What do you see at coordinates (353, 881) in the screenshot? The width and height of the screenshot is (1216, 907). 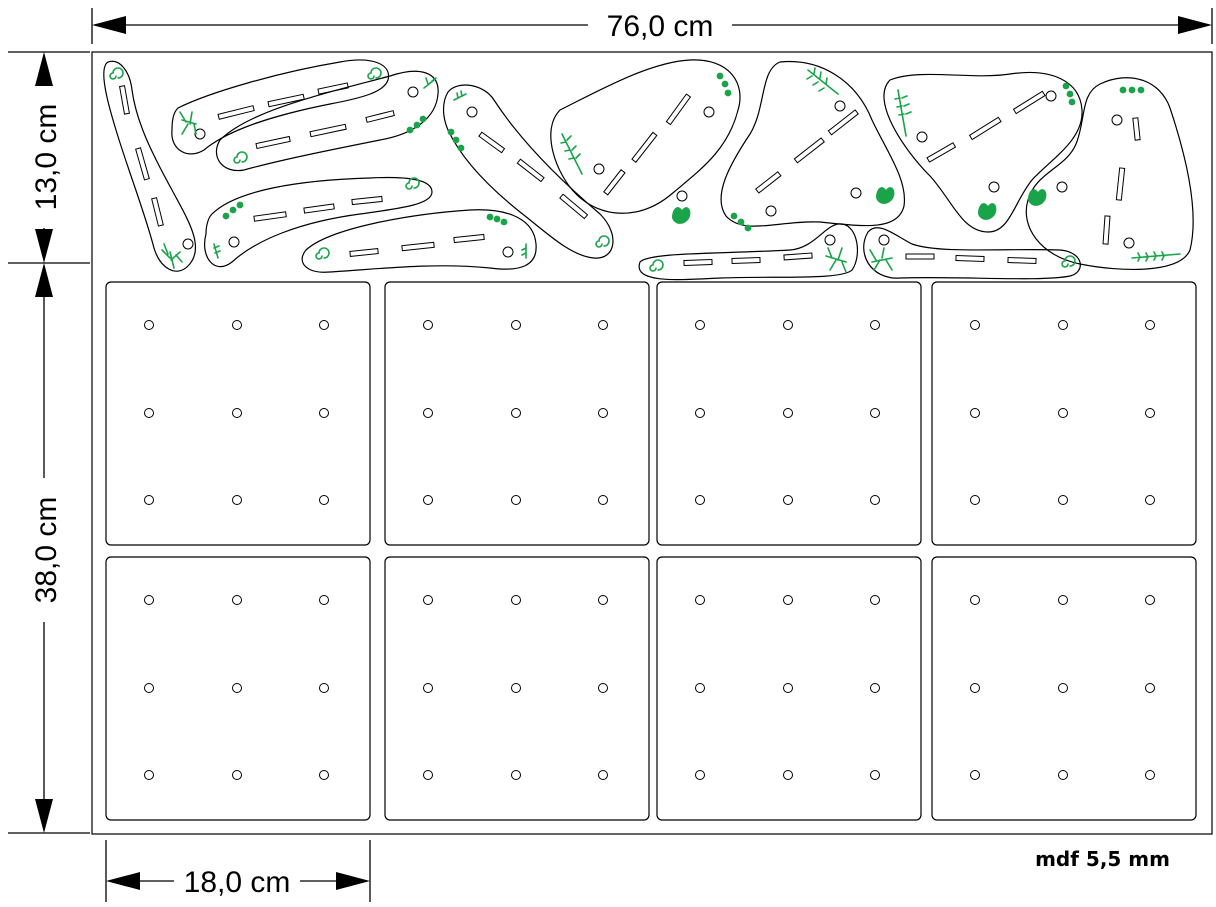 I see `arrow-right-icon` at bounding box center [353, 881].